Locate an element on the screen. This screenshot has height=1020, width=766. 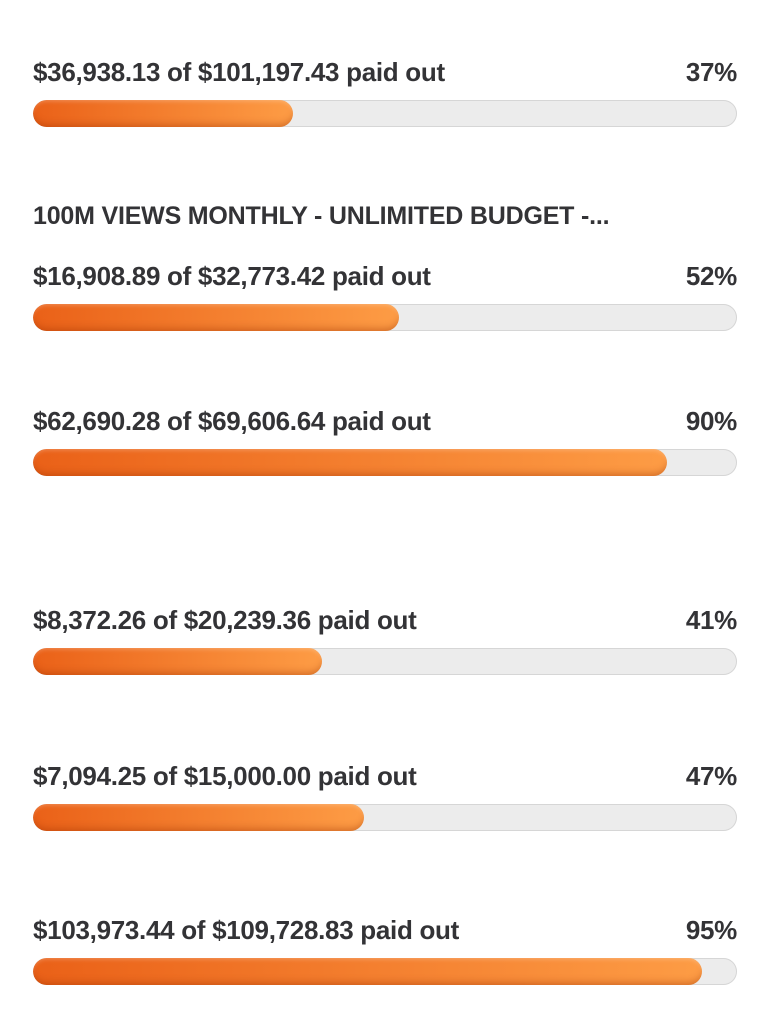
campaign-item: $103,973.44 of $109,728.83 paid out 95% is located at coordinates (385, 949).